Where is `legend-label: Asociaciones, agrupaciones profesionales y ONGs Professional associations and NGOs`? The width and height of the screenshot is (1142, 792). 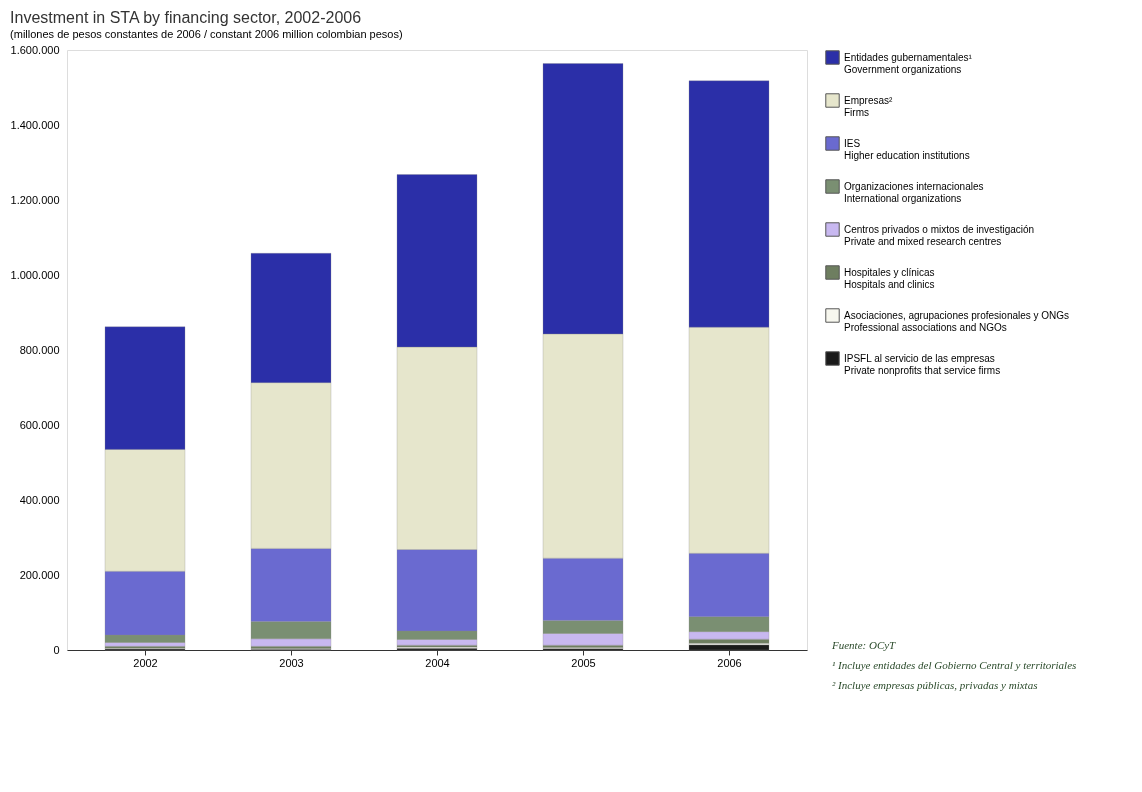 legend-label: Asociaciones, agrupaciones profesionales y ONGs Professional associations and NGOs is located at coordinates (957, 321).